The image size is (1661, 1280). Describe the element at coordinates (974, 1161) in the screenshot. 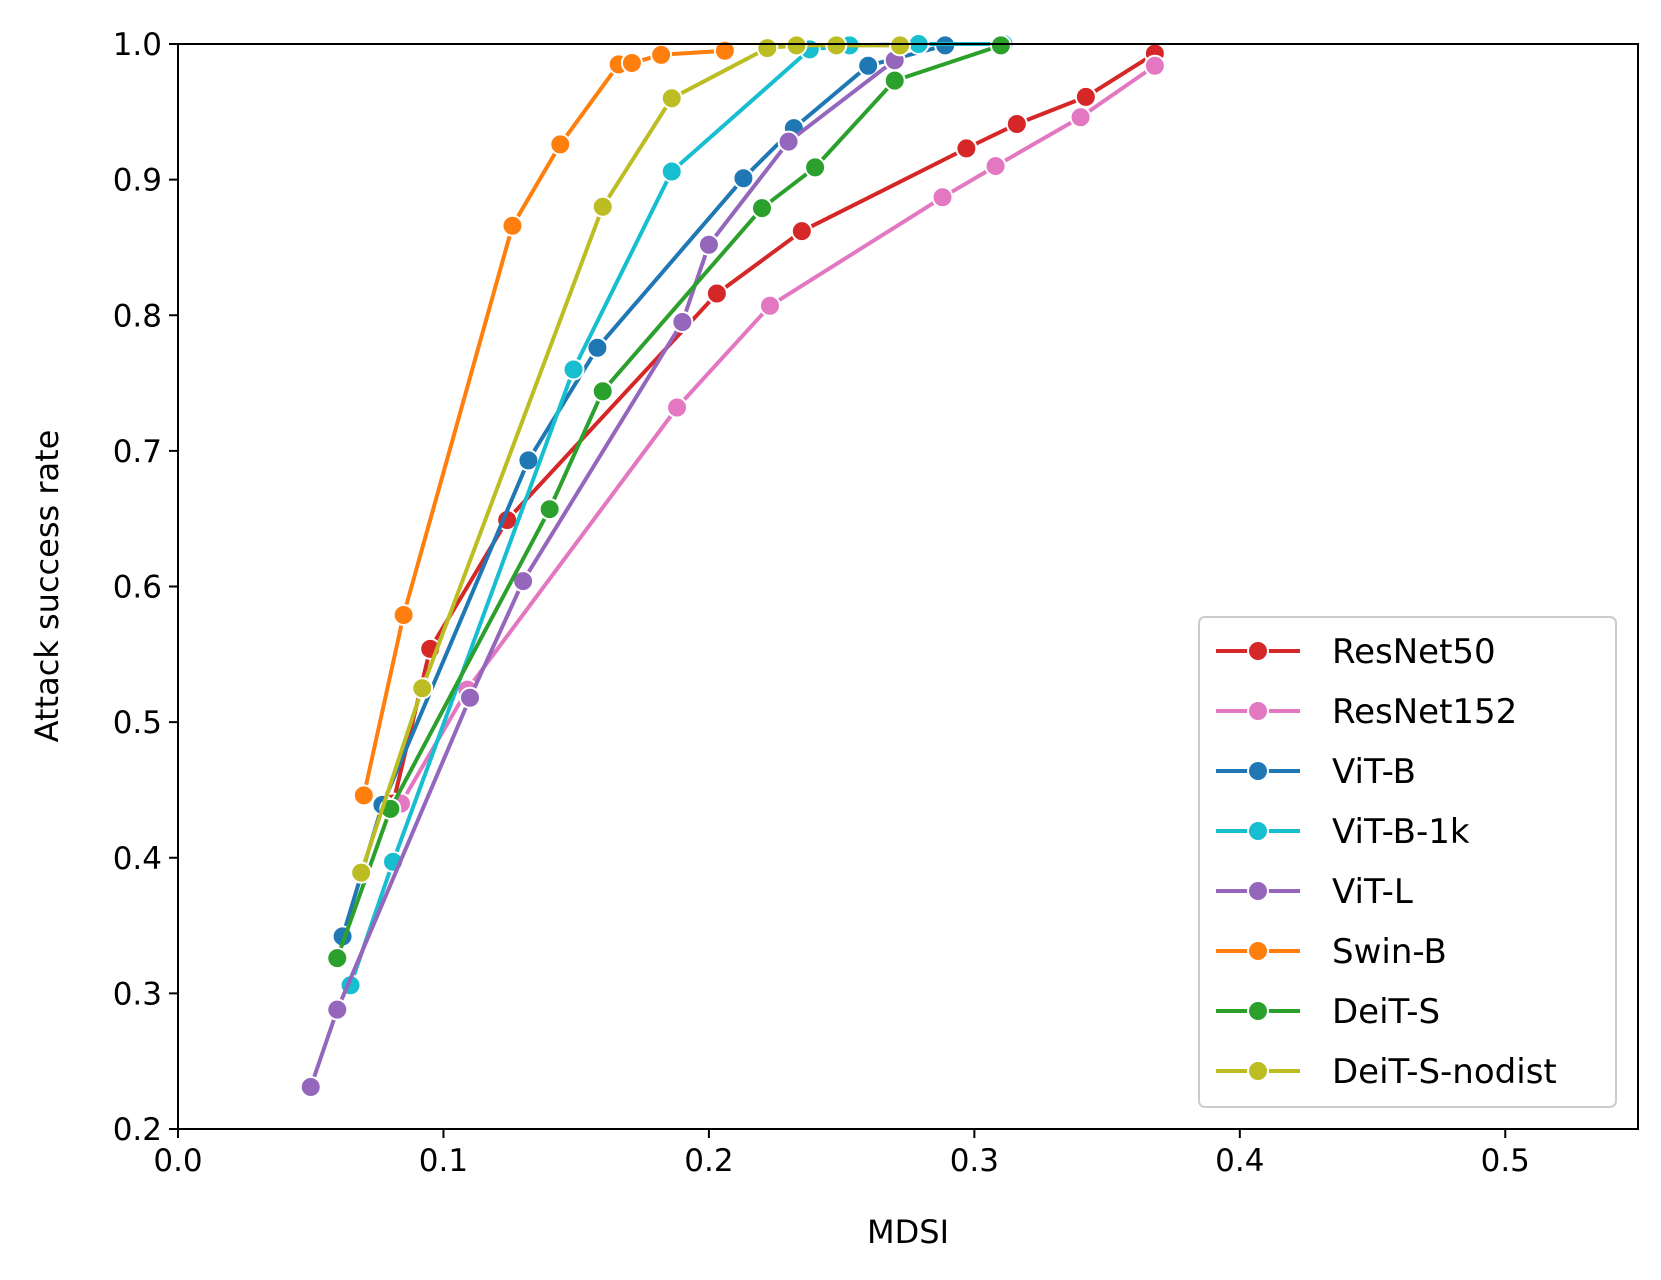

I see `x-tick-label: 0.3` at that location.